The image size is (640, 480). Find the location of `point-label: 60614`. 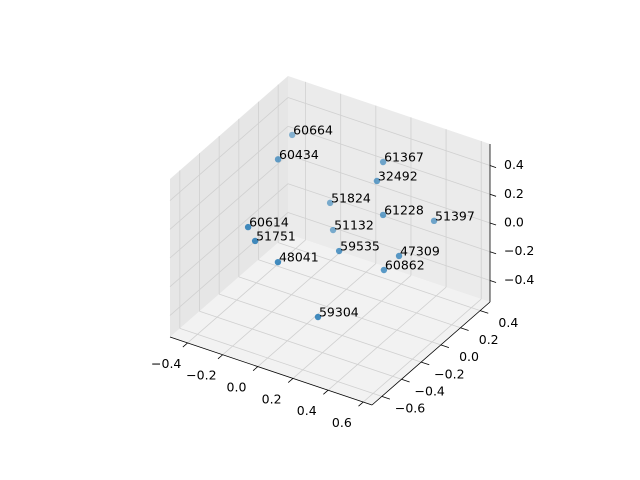

point-label: 60614 is located at coordinates (269, 222).